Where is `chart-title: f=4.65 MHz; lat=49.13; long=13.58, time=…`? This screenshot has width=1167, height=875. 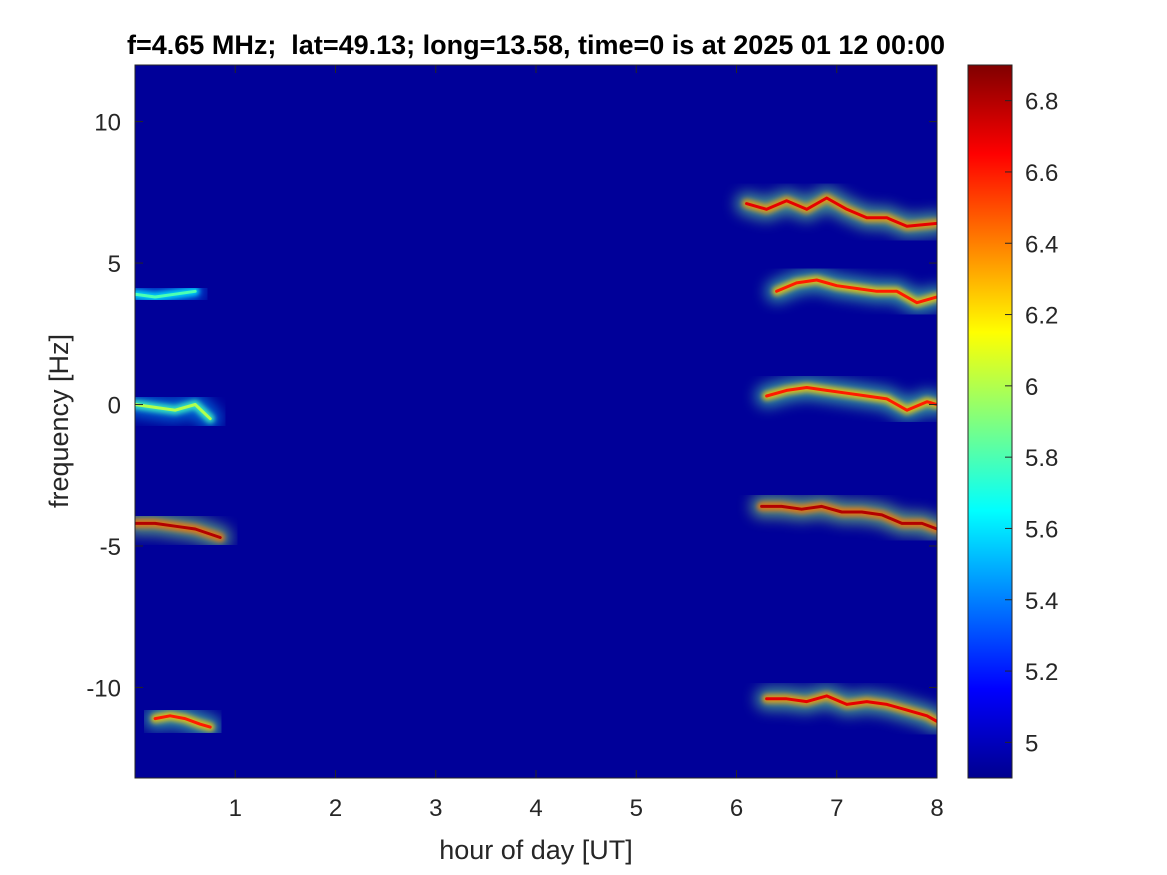
chart-title: f=4.65 MHz; lat=49.13; long=13.58, time=… is located at coordinates (536, 45).